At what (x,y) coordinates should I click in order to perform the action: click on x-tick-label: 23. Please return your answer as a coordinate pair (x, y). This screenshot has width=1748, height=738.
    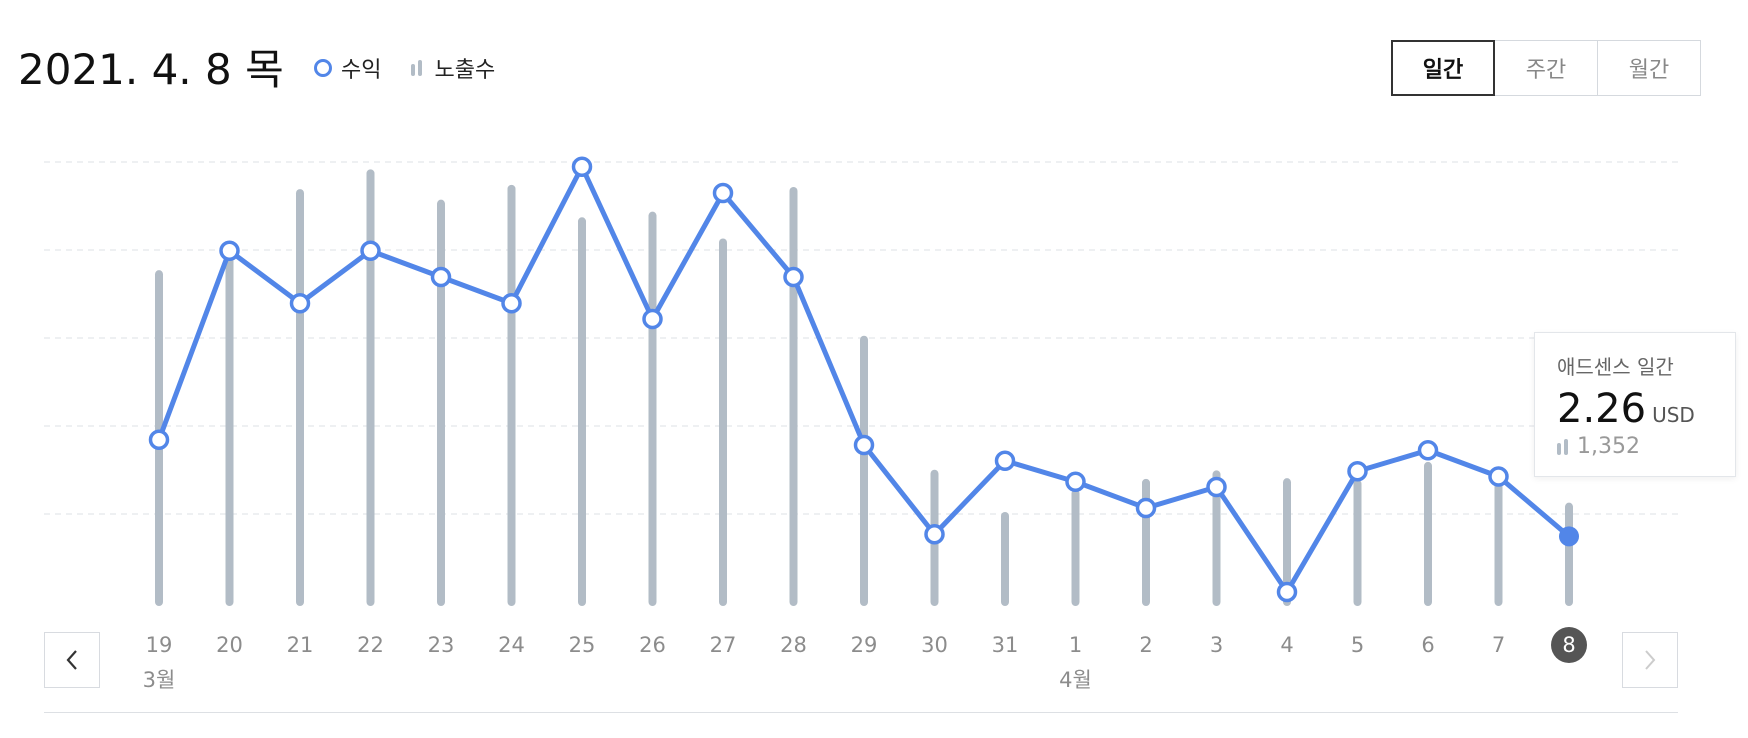
    Looking at the image, I should click on (441, 645).